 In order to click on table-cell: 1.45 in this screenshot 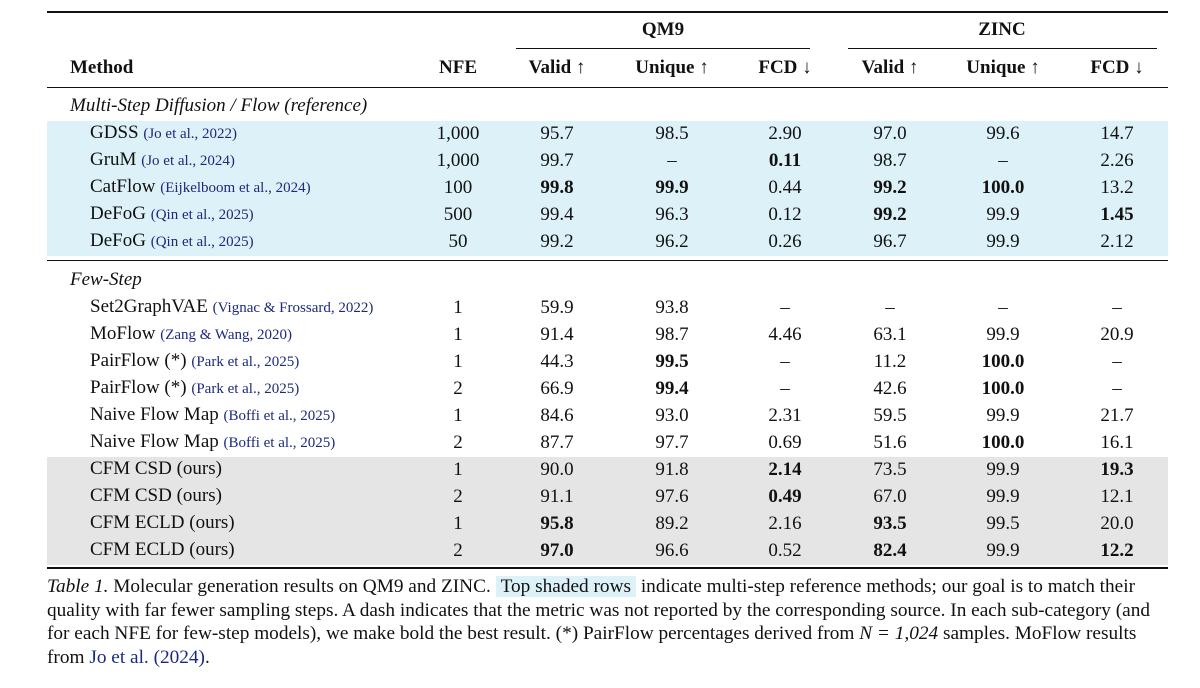, I will do `click(1117, 214)`.